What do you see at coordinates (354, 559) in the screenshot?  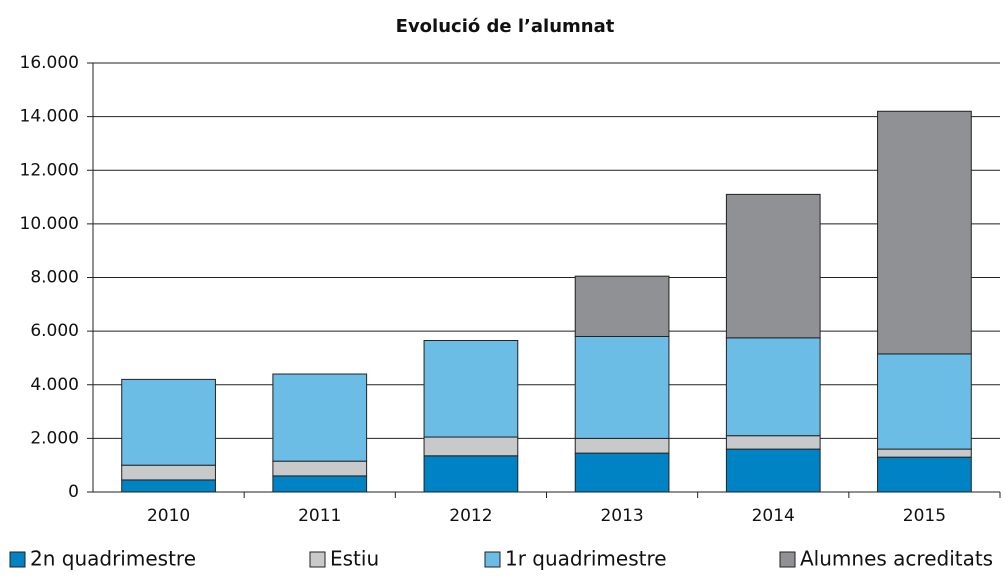 I see `legend-label: Estiu` at bounding box center [354, 559].